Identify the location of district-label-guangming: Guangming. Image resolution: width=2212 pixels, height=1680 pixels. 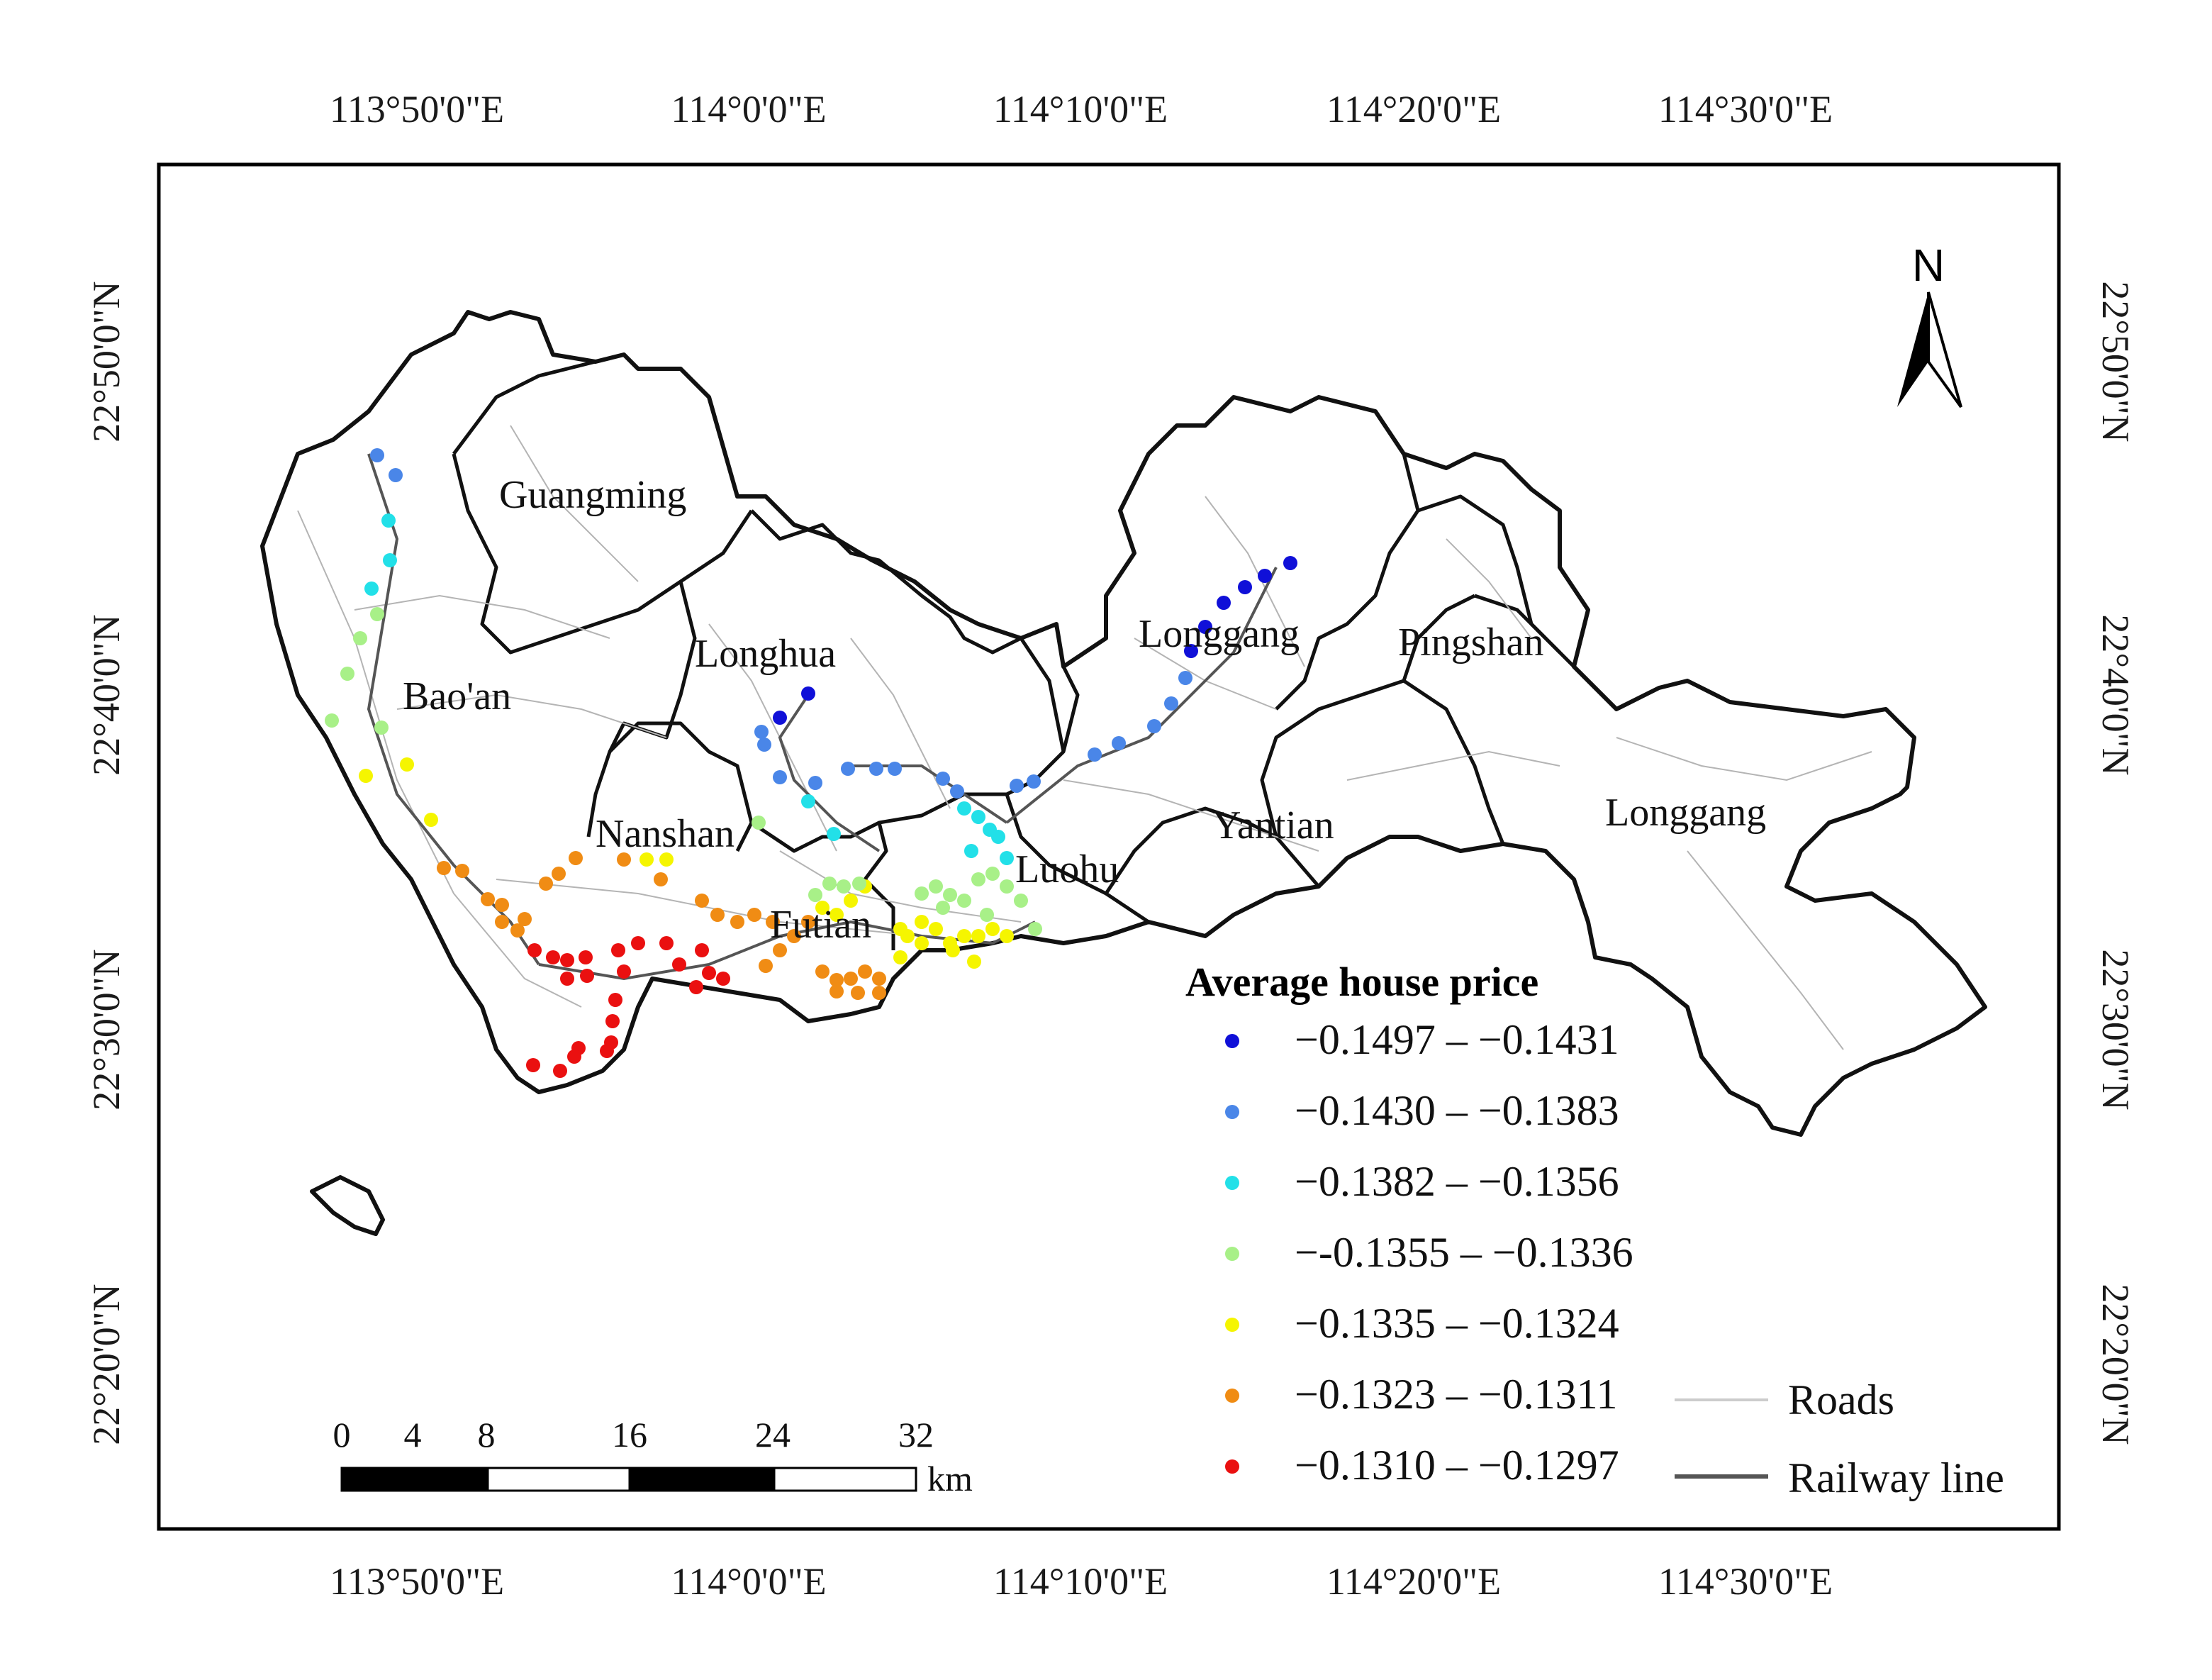
(593, 495).